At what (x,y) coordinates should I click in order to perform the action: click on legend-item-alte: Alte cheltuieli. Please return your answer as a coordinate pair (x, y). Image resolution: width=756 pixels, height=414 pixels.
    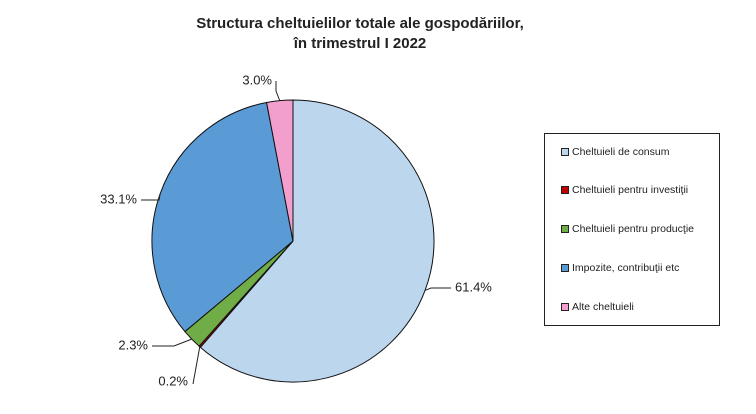
    Looking at the image, I should click on (597, 307).